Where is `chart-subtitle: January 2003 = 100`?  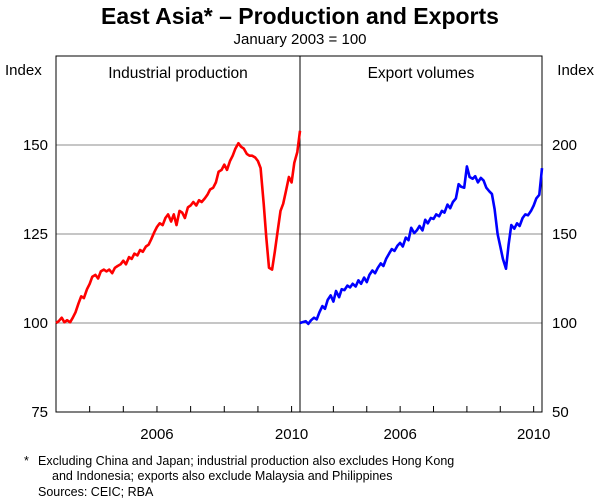 chart-subtitle: January 2003 = 100 is located at coordinates (299, 39).